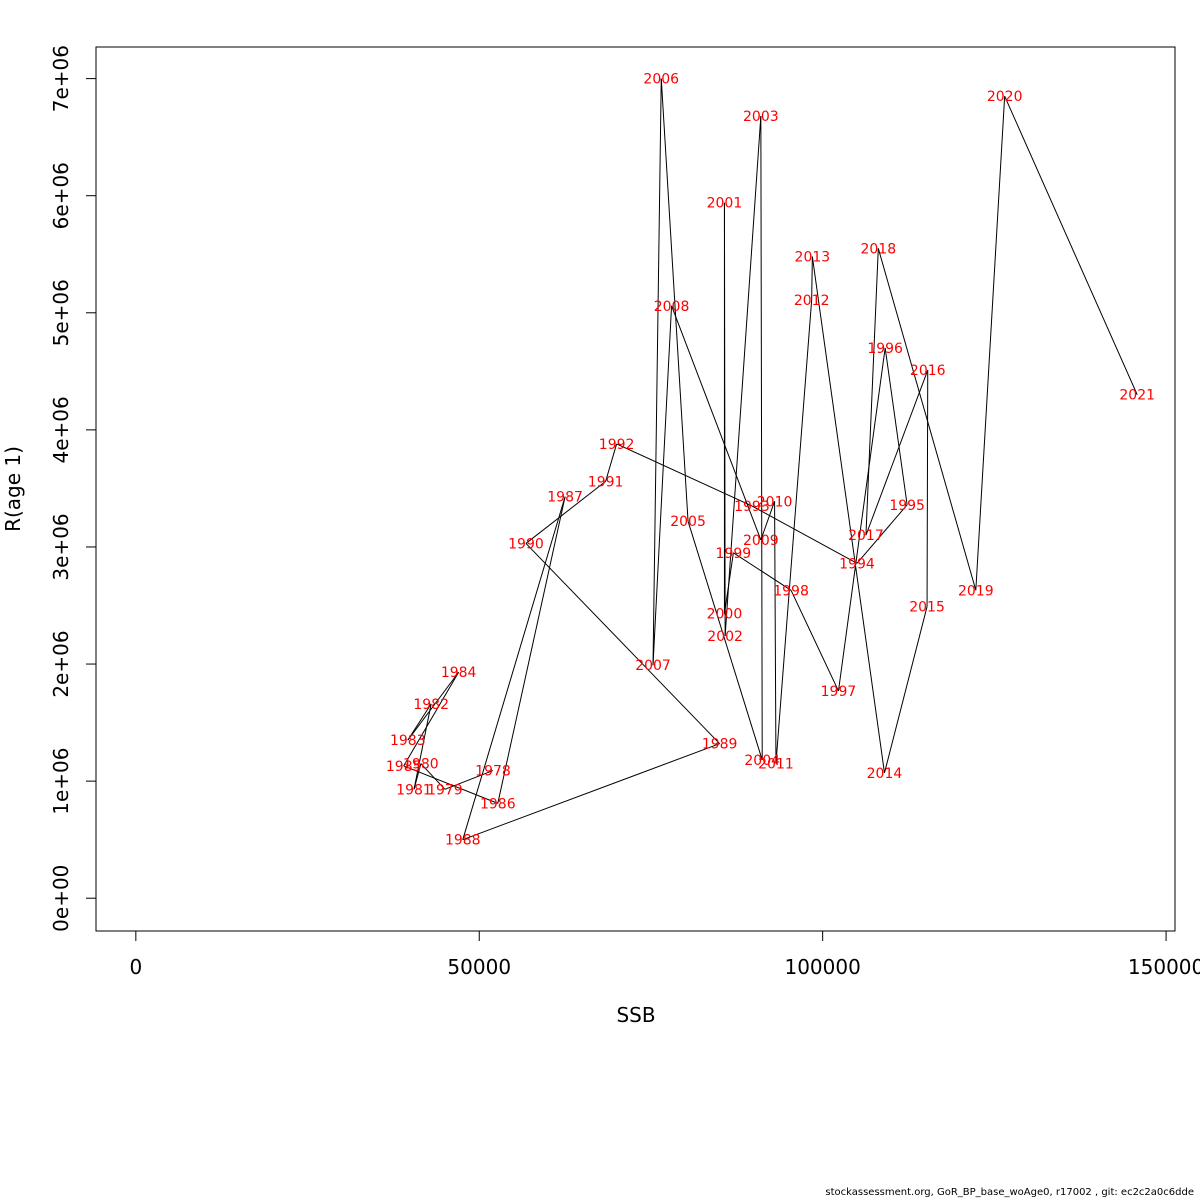  I want to click on y-axis: 0e+00 1e+06 2e+06 3e+06 4e+06 5e+06 6e+06 7e+06, so click(73, 488).